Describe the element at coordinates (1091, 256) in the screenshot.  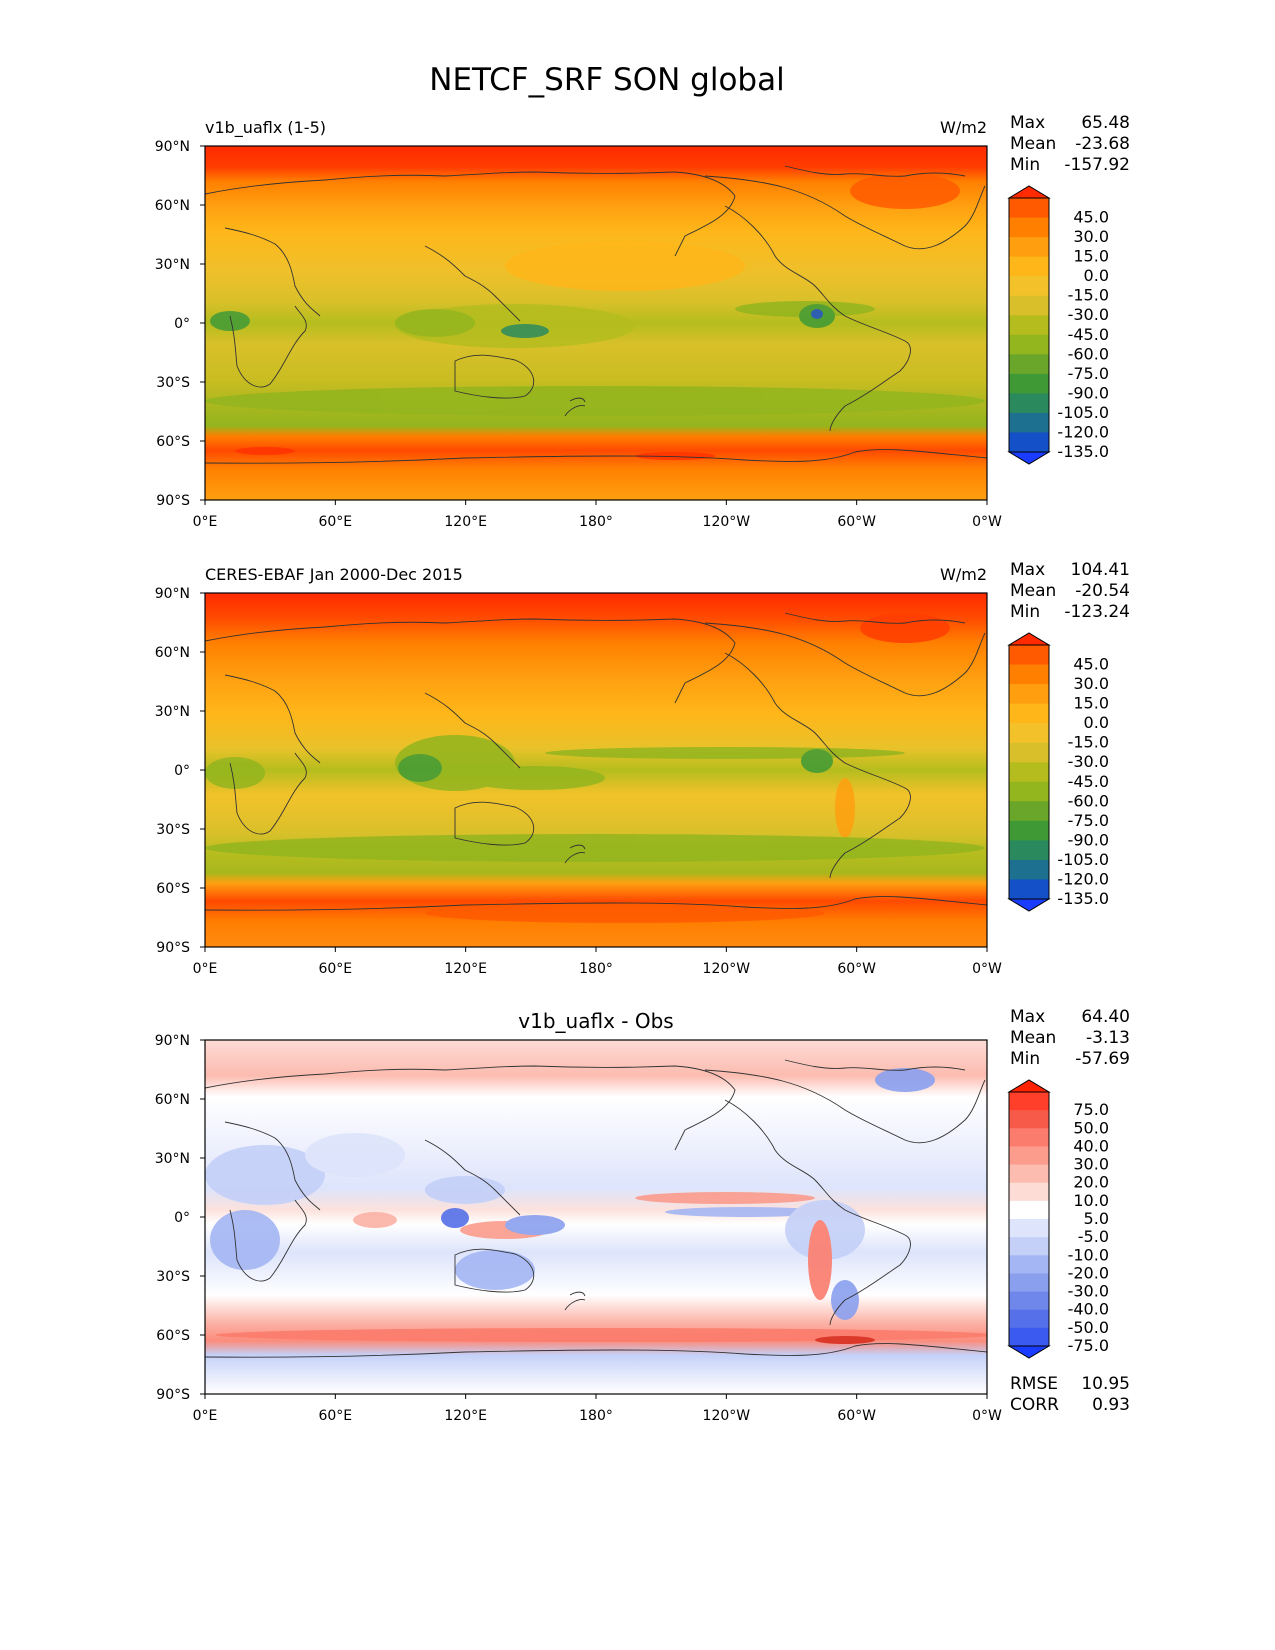
I see `colorbar-tick-label: 15.0` at that location.